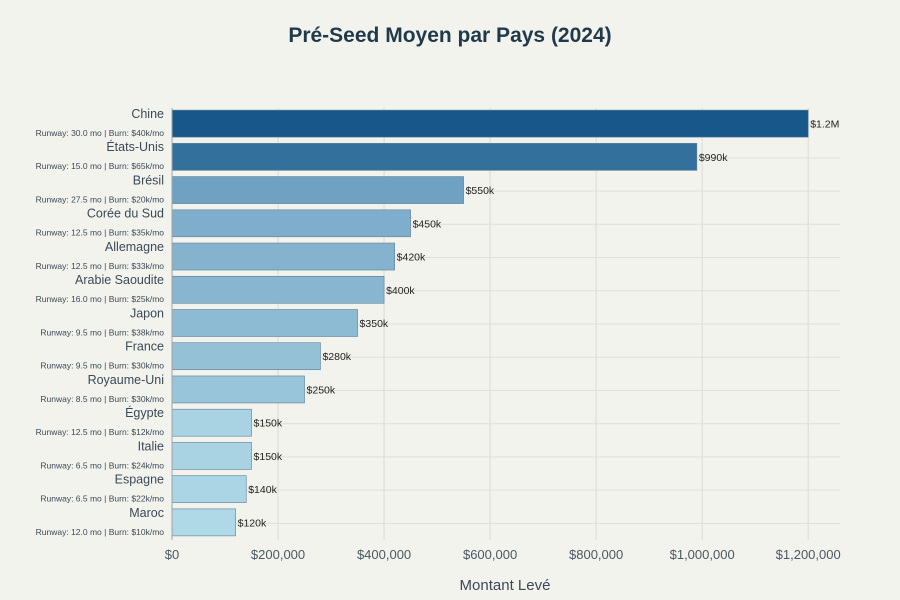 The image size is (900, 600). Describe the element at coordinates (713, 158) in the screenshot. I see `bar-value-label: $990k` at that location.